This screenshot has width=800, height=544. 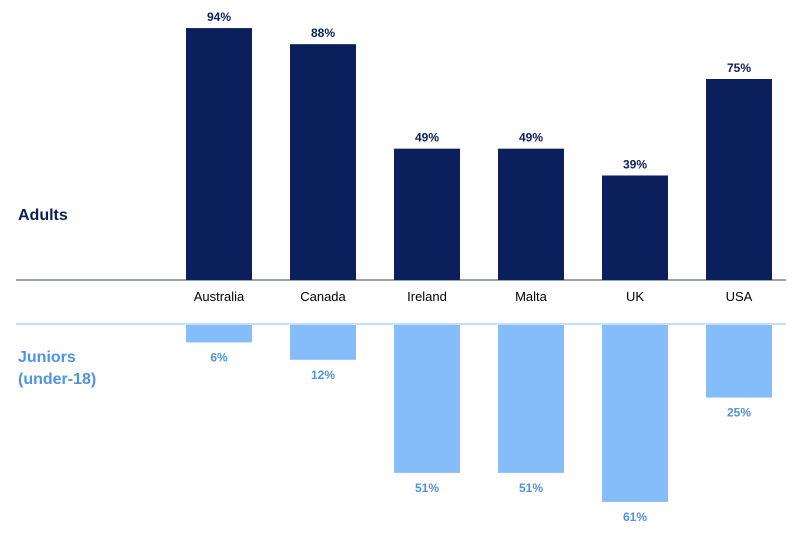 What do you see at coordinates (323, 162) in the screenshot?
I see `adults-bar-canada` at bounding box center [323, 162].